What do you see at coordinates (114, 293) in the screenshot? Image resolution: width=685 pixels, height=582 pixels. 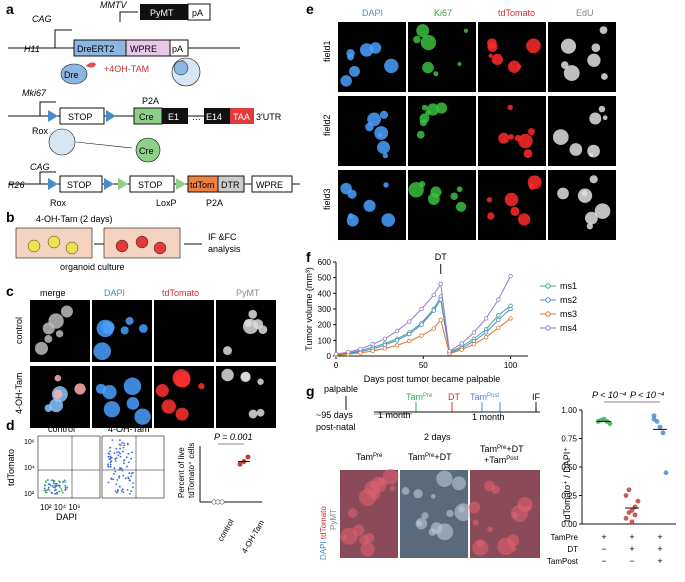 I see `col-dapi: DAPI` at bounding box center [114, 293].